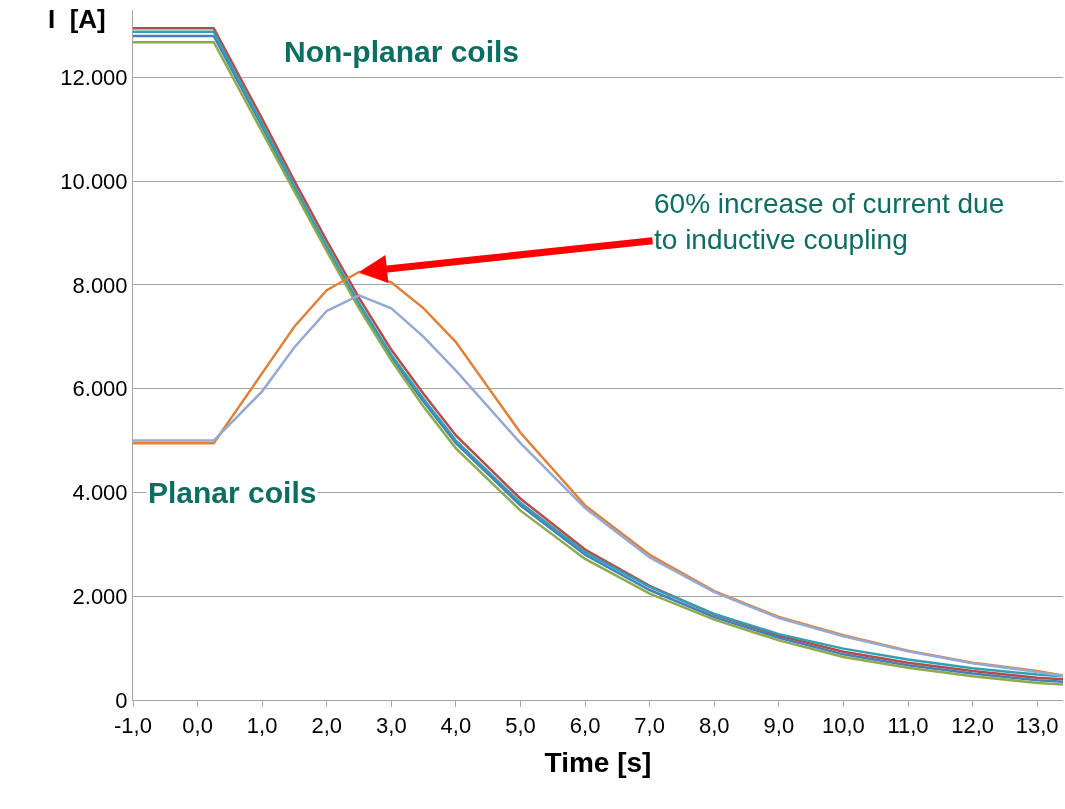 Image resolution: width=1065 pixels, height=809 pixels. Describe the element at coordinates (100, 389) in the screenshot. I see `y-tick-label: 6.000` at that location.